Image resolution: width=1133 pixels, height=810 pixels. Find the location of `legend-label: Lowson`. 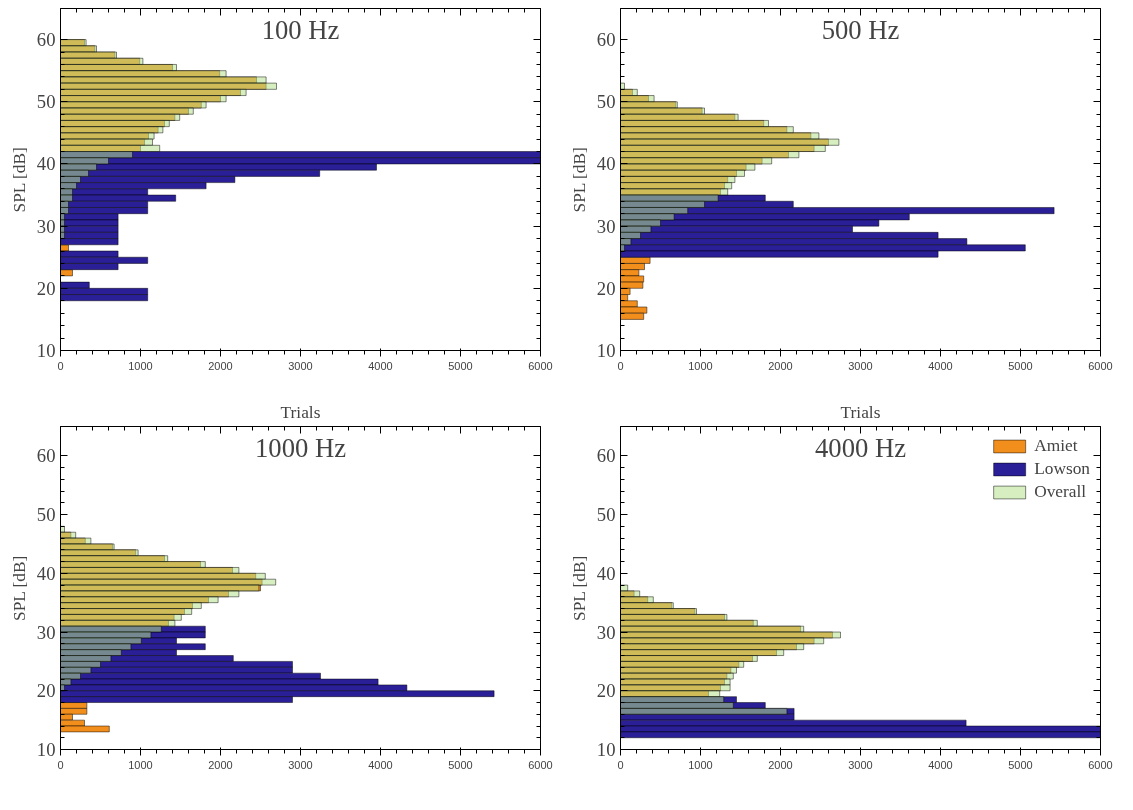

legend-label: Lowson is located at coordinates (1062, 469).